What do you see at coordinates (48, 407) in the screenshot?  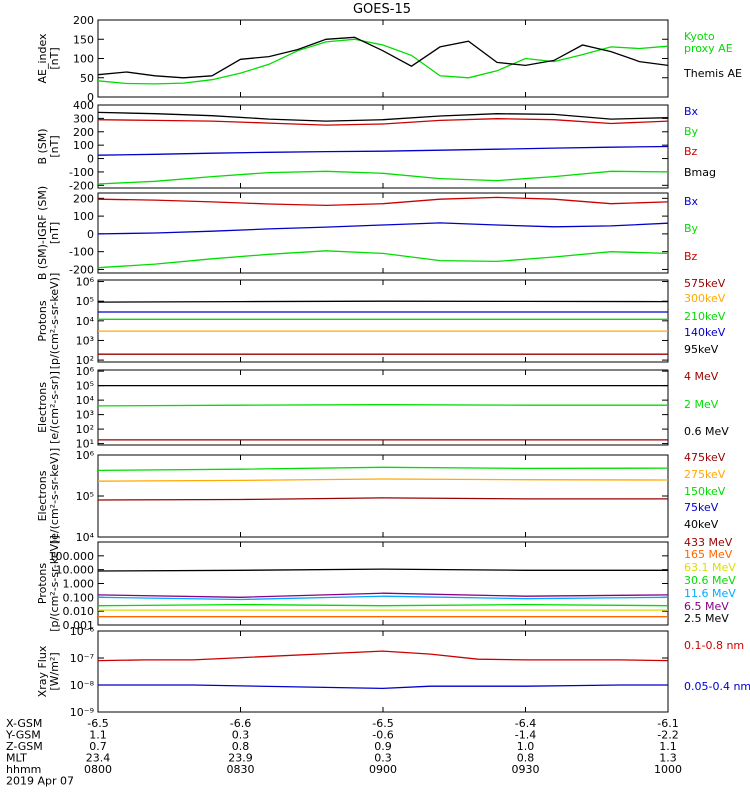 I see `y-axis-label: Electrons[e/(cm²-s-sr)]` at bounding box center [48, 407].